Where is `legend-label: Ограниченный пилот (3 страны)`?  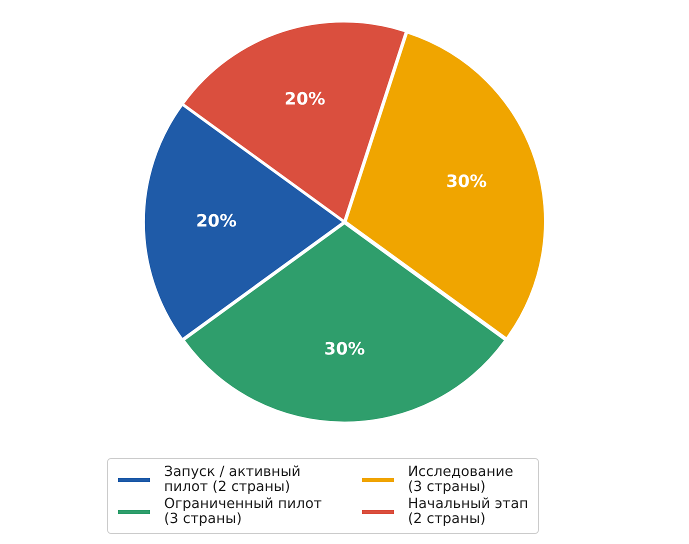
legend-label: Ограниченный пилот (3 страны) is located at coordinates (243, 511).